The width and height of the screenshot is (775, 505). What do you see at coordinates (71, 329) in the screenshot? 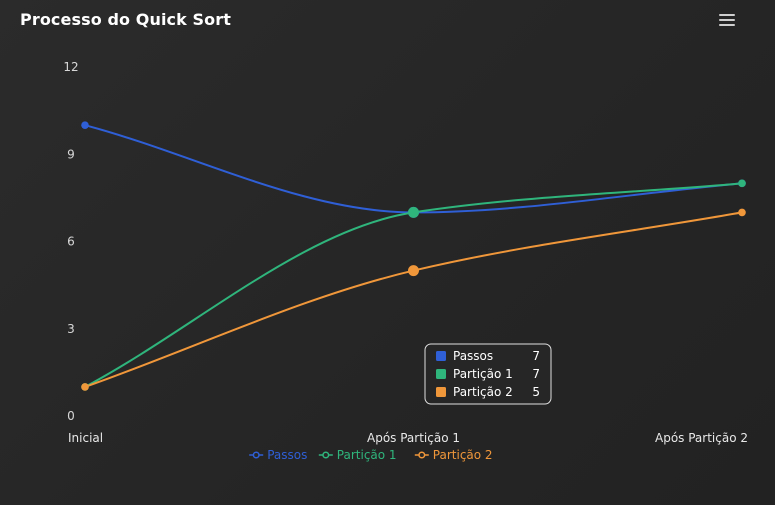
I see `y-tick-label: 3` at bounding box center [71, 329].